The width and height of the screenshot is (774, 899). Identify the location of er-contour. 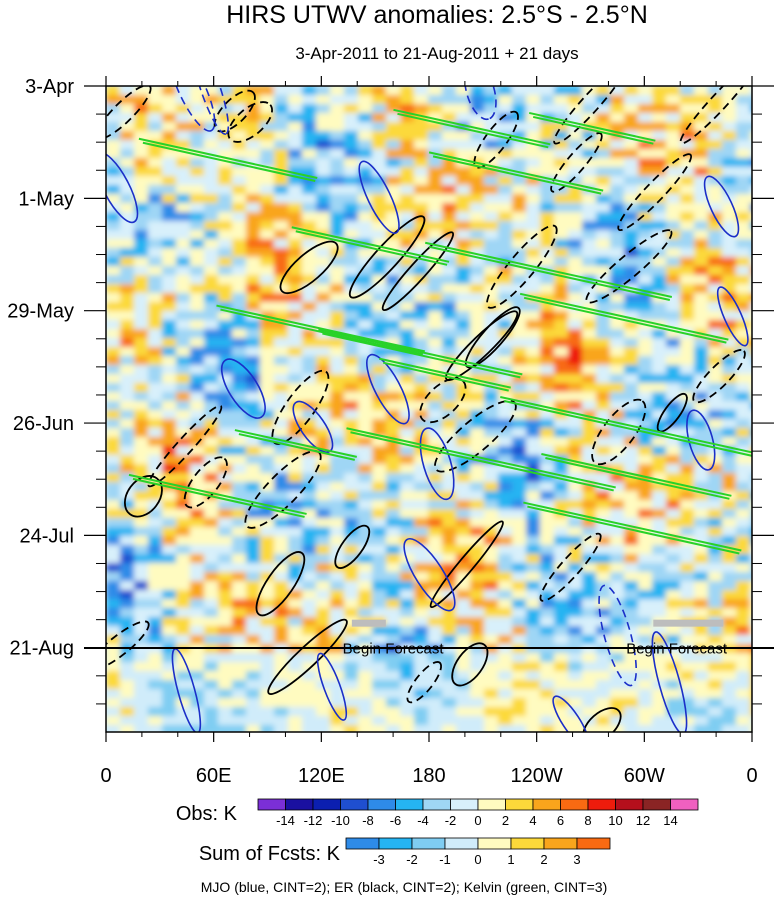
(234, 111).